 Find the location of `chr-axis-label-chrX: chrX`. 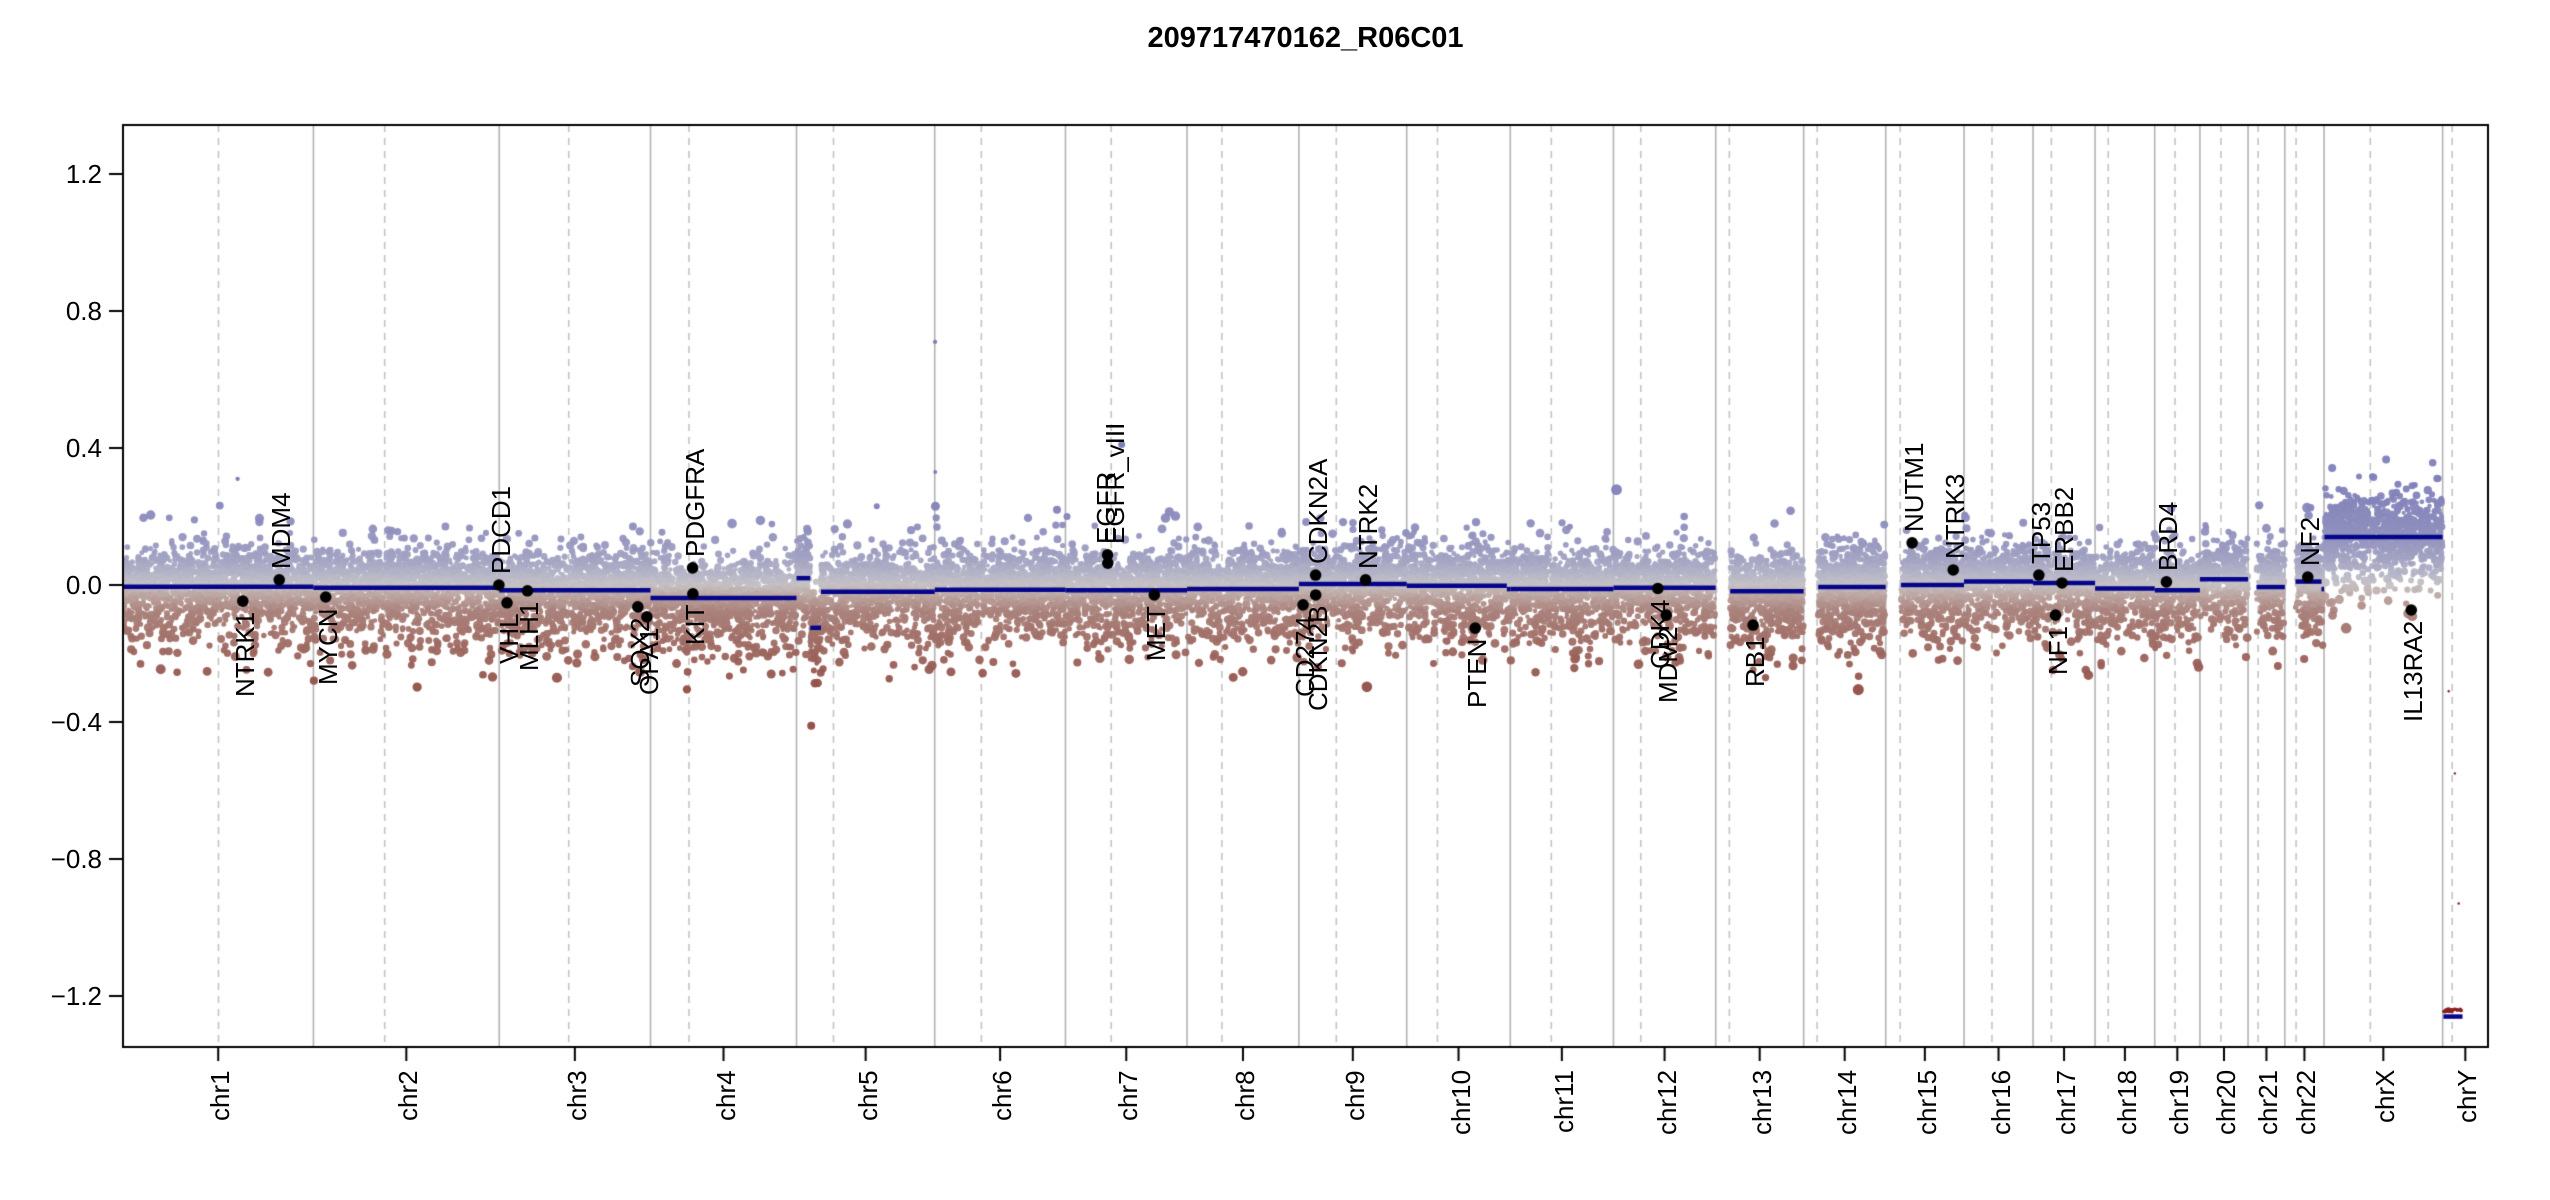

chr-axis-label-chrX: chrX is located at coordinates (2385, 1096).